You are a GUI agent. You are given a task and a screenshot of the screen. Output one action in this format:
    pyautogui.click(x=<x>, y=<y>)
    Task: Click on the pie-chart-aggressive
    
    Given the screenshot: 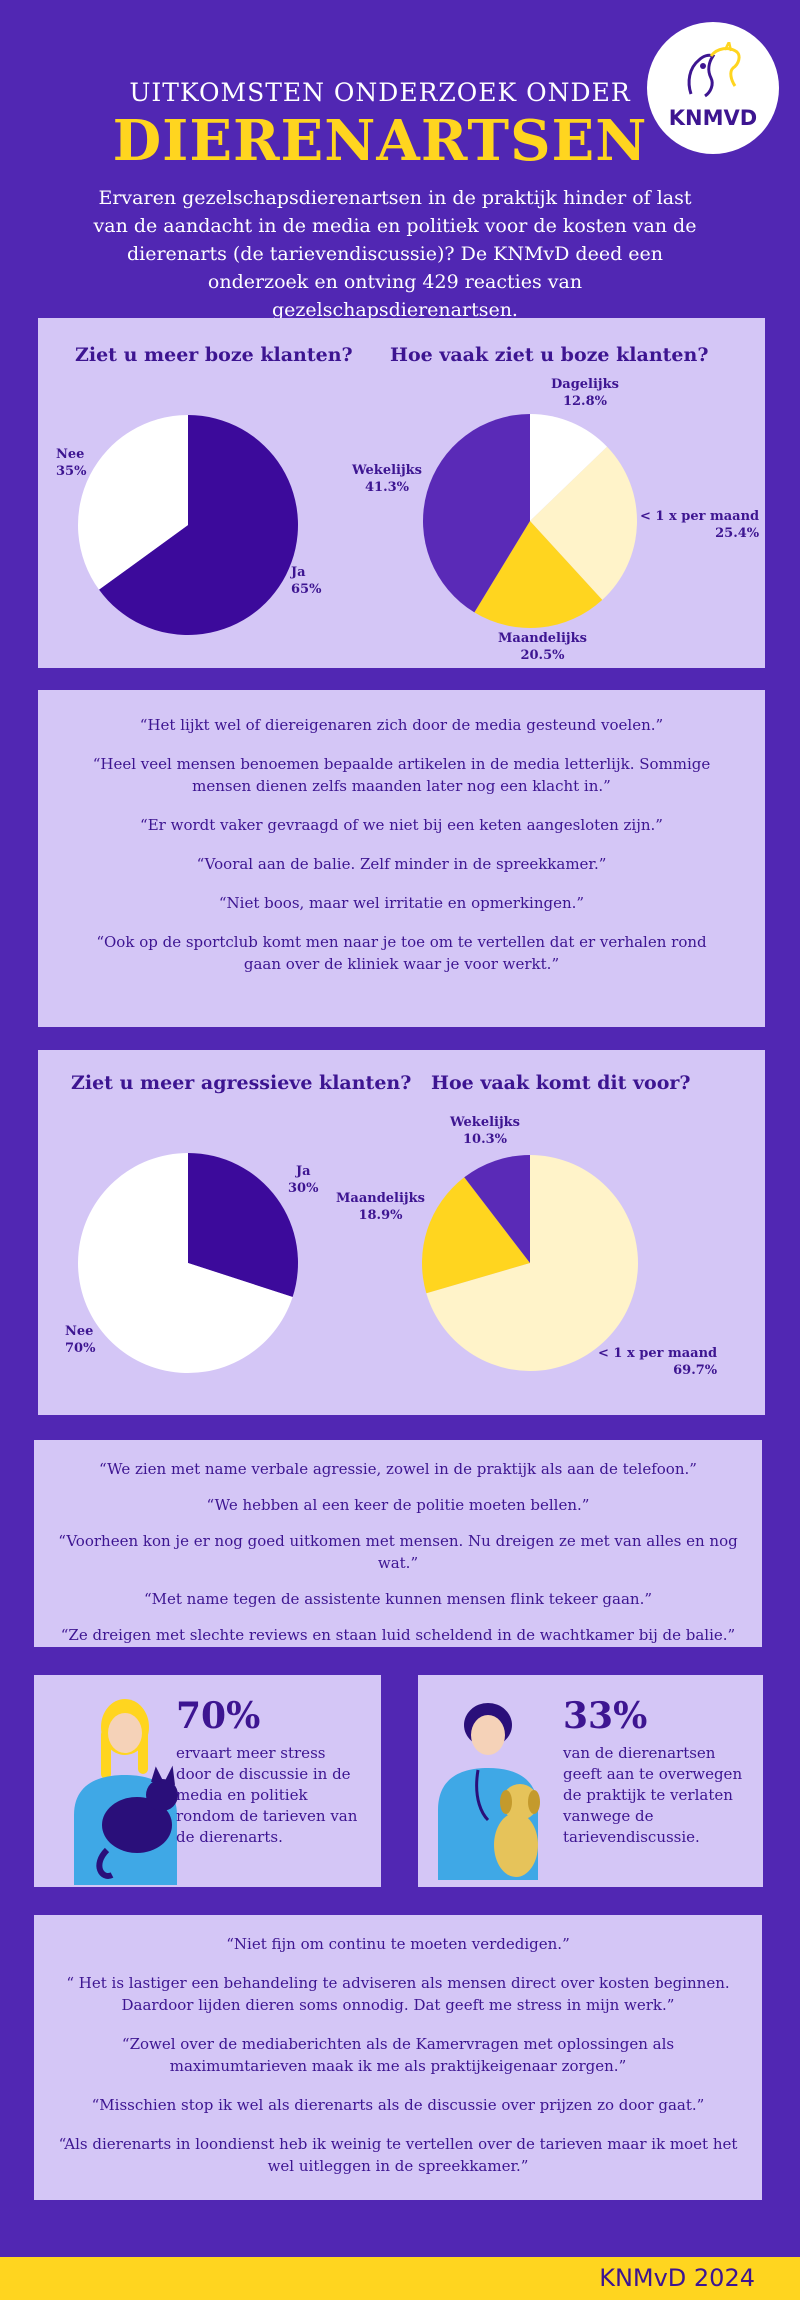 What is the action you would take?
    pyautogui.click(x=187, y=1263)
    